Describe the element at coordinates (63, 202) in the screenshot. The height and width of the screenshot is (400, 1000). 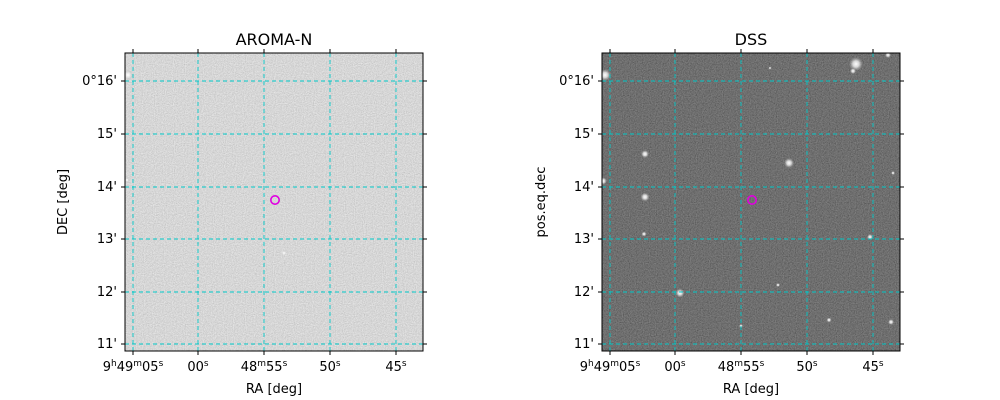
I see `y-axis-label: DEC [deg]` at that location.